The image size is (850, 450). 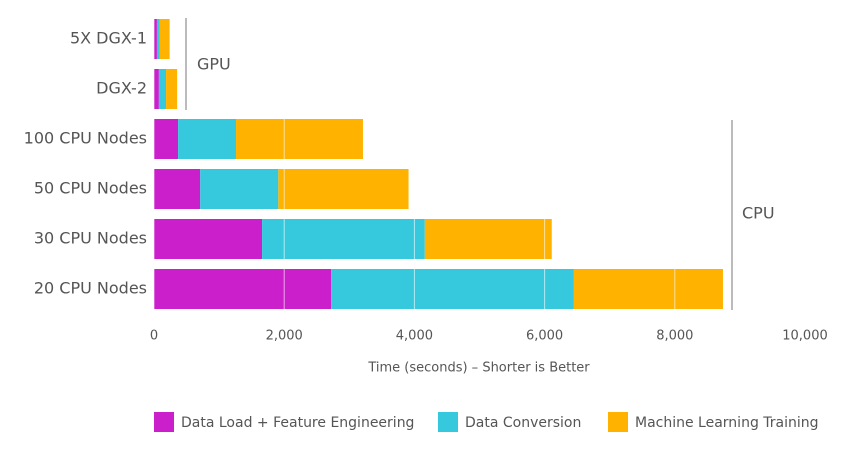 I want to click on y-tick-label: 20 CPU Nodes, so click(x=90, y=288).